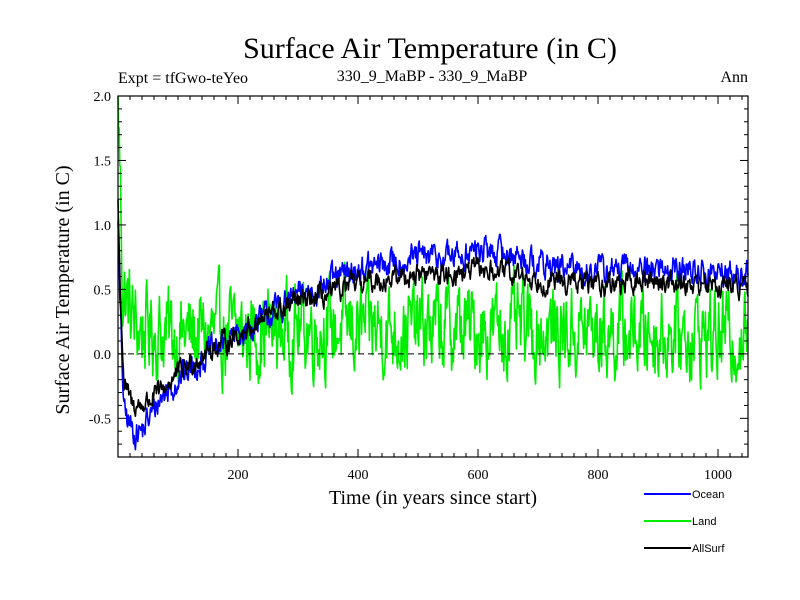  I want to click on legend: Ocean Land AllSurf, so click(684, 522).